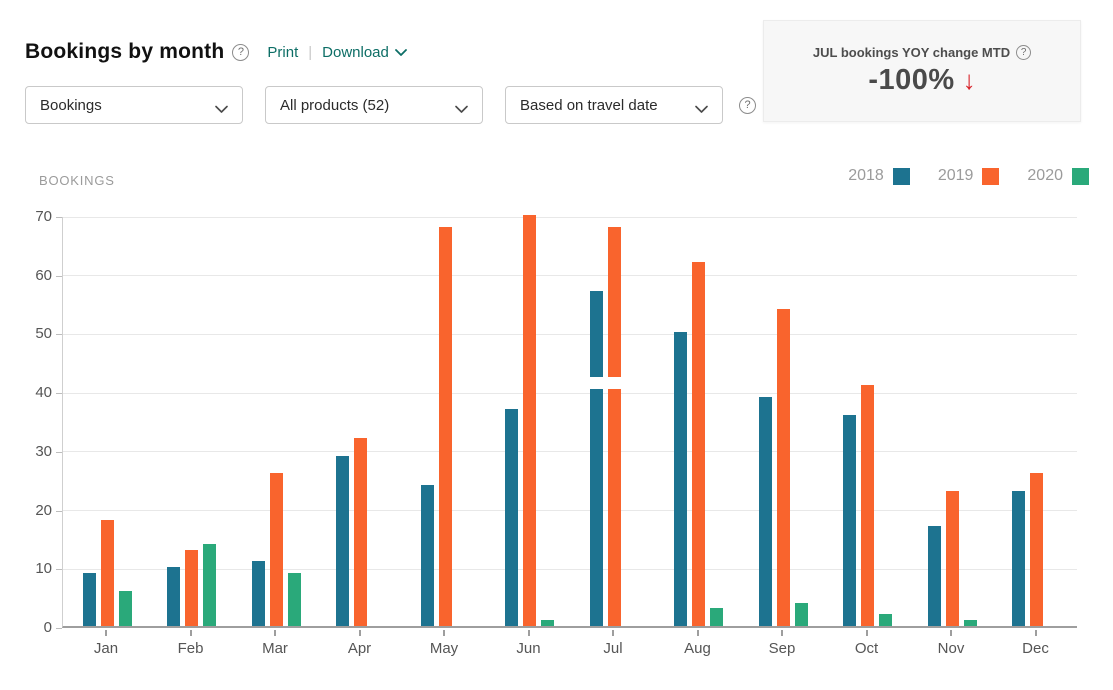 This screenshot has width=1113, height=690. What do you see at coordinates (43, 216) in the screenshot?
I see `y-axis-label-70: 70` at bounding box center [43, 216].